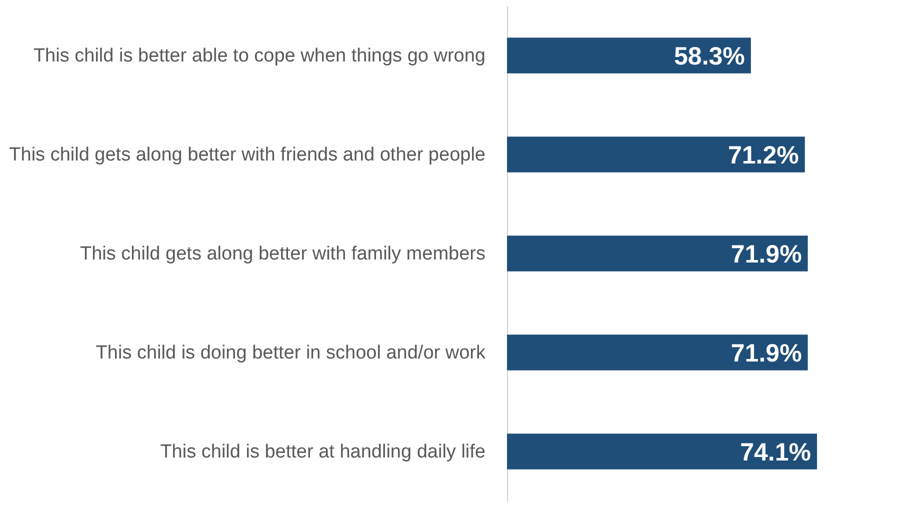  What do you see at coordinates (775, 452) in the screenshot?
I see `data-label: 74.1%` at bounding box center [775, 452].